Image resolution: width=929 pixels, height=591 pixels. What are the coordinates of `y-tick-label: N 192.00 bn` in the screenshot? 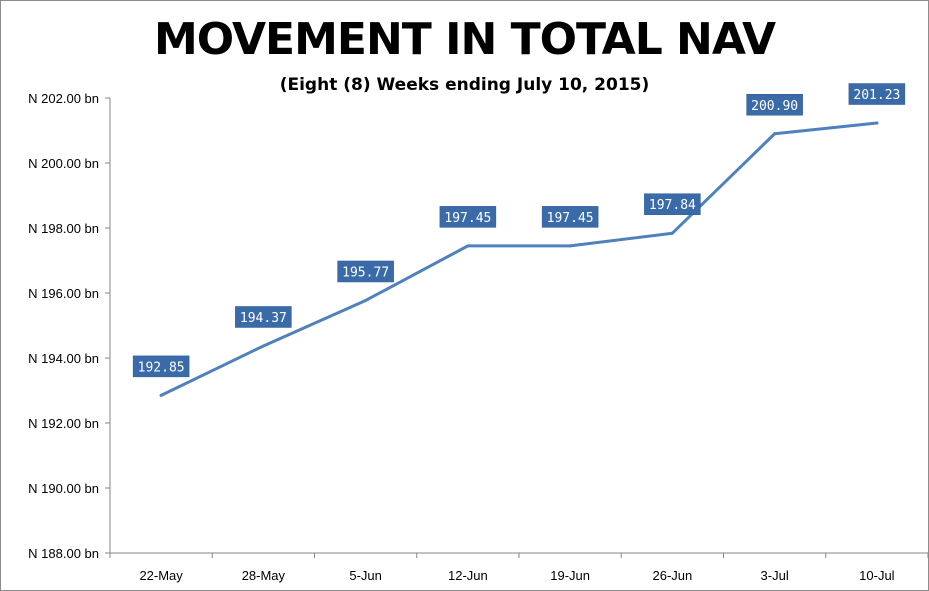 It's located at (63, 423).